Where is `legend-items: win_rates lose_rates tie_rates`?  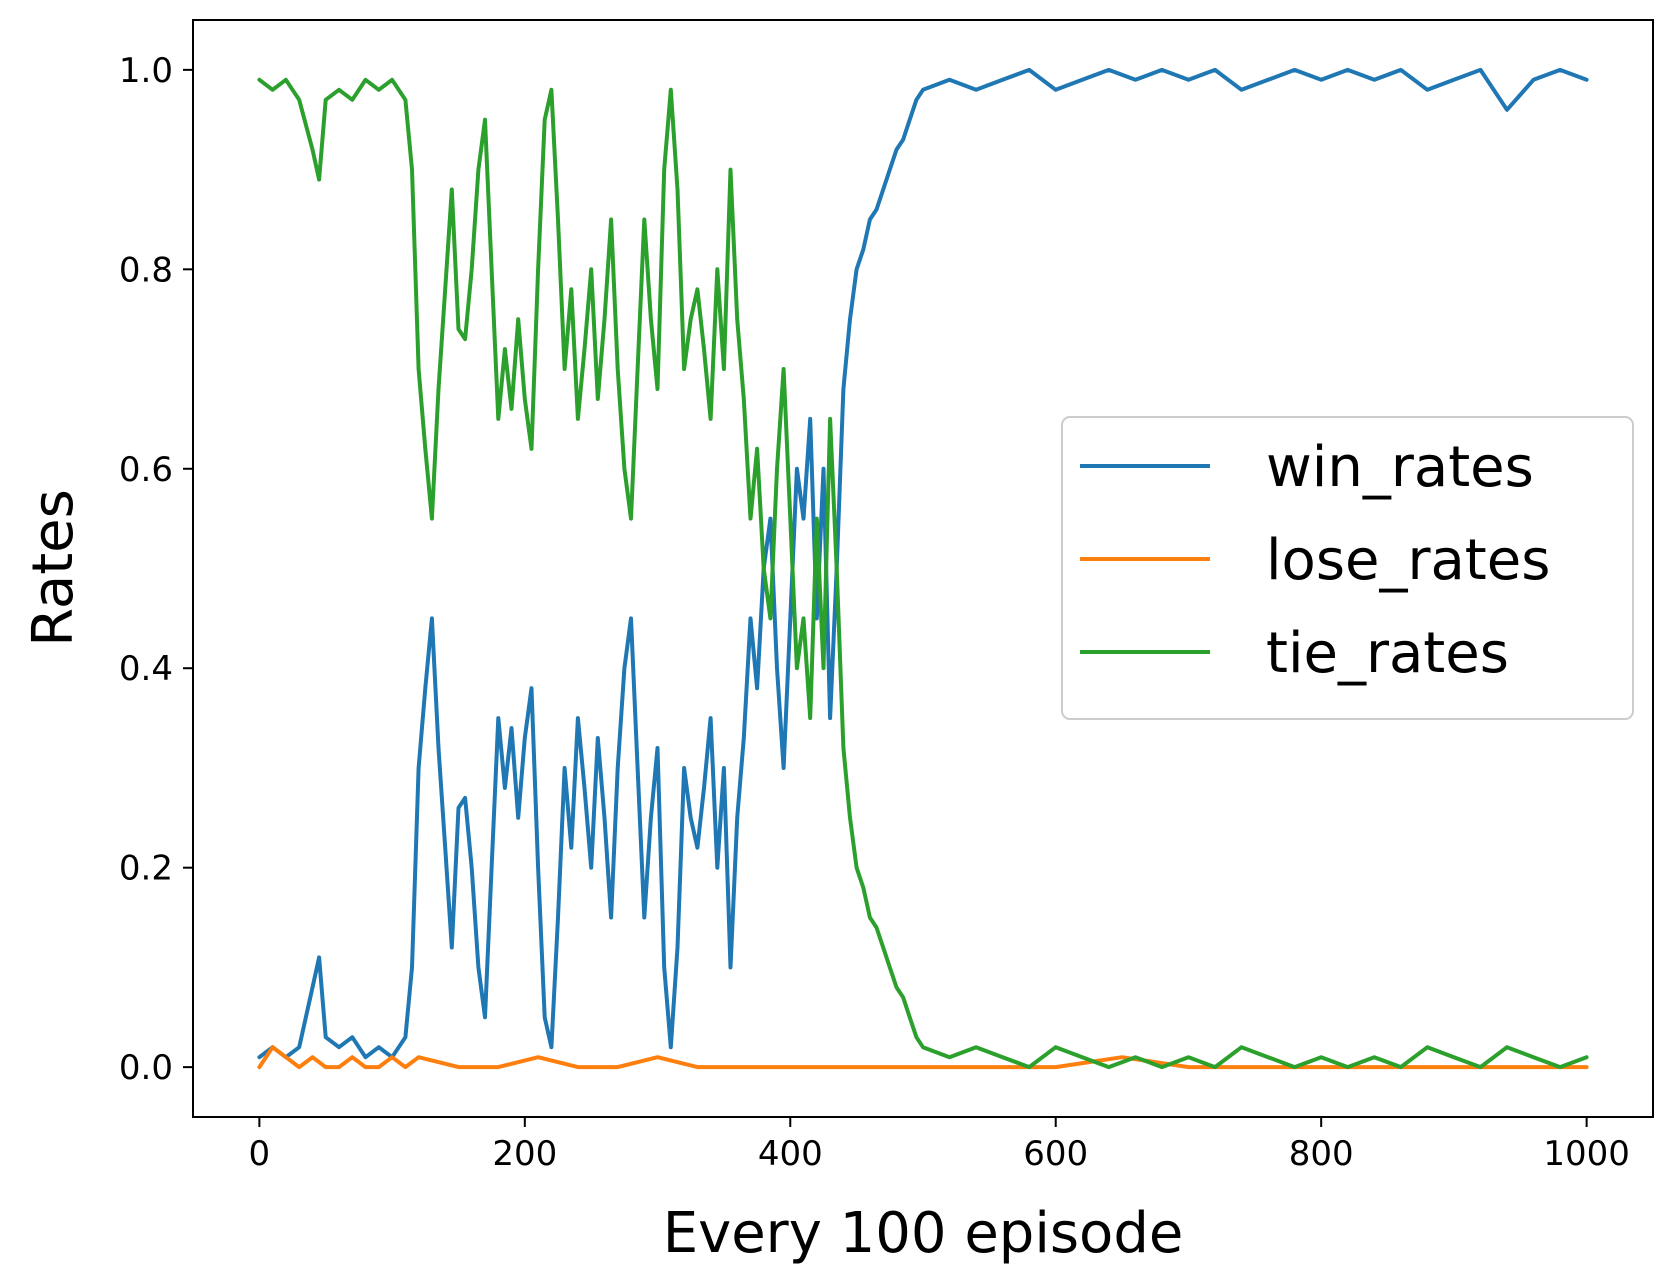 legend-items: win_rates lose_rates tie_rates is located at coordinates (1315, 560).